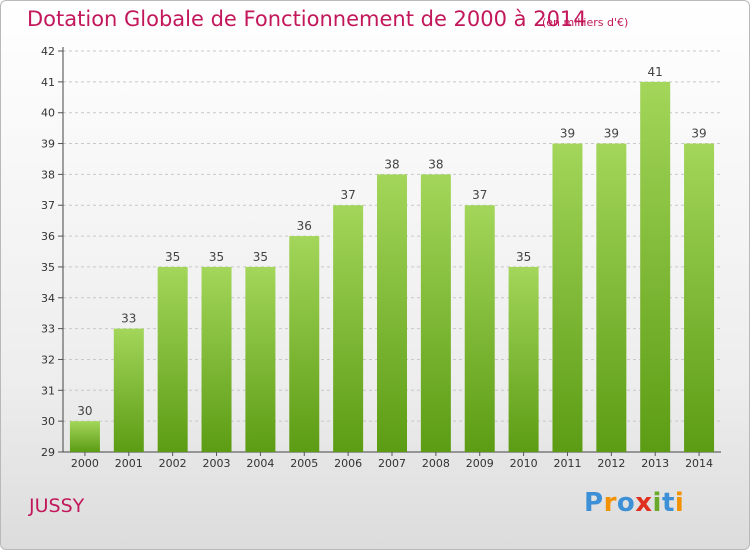  Describe the element at coordinates (699, 298) in the screenshot. I see `bar-2014` at that location.